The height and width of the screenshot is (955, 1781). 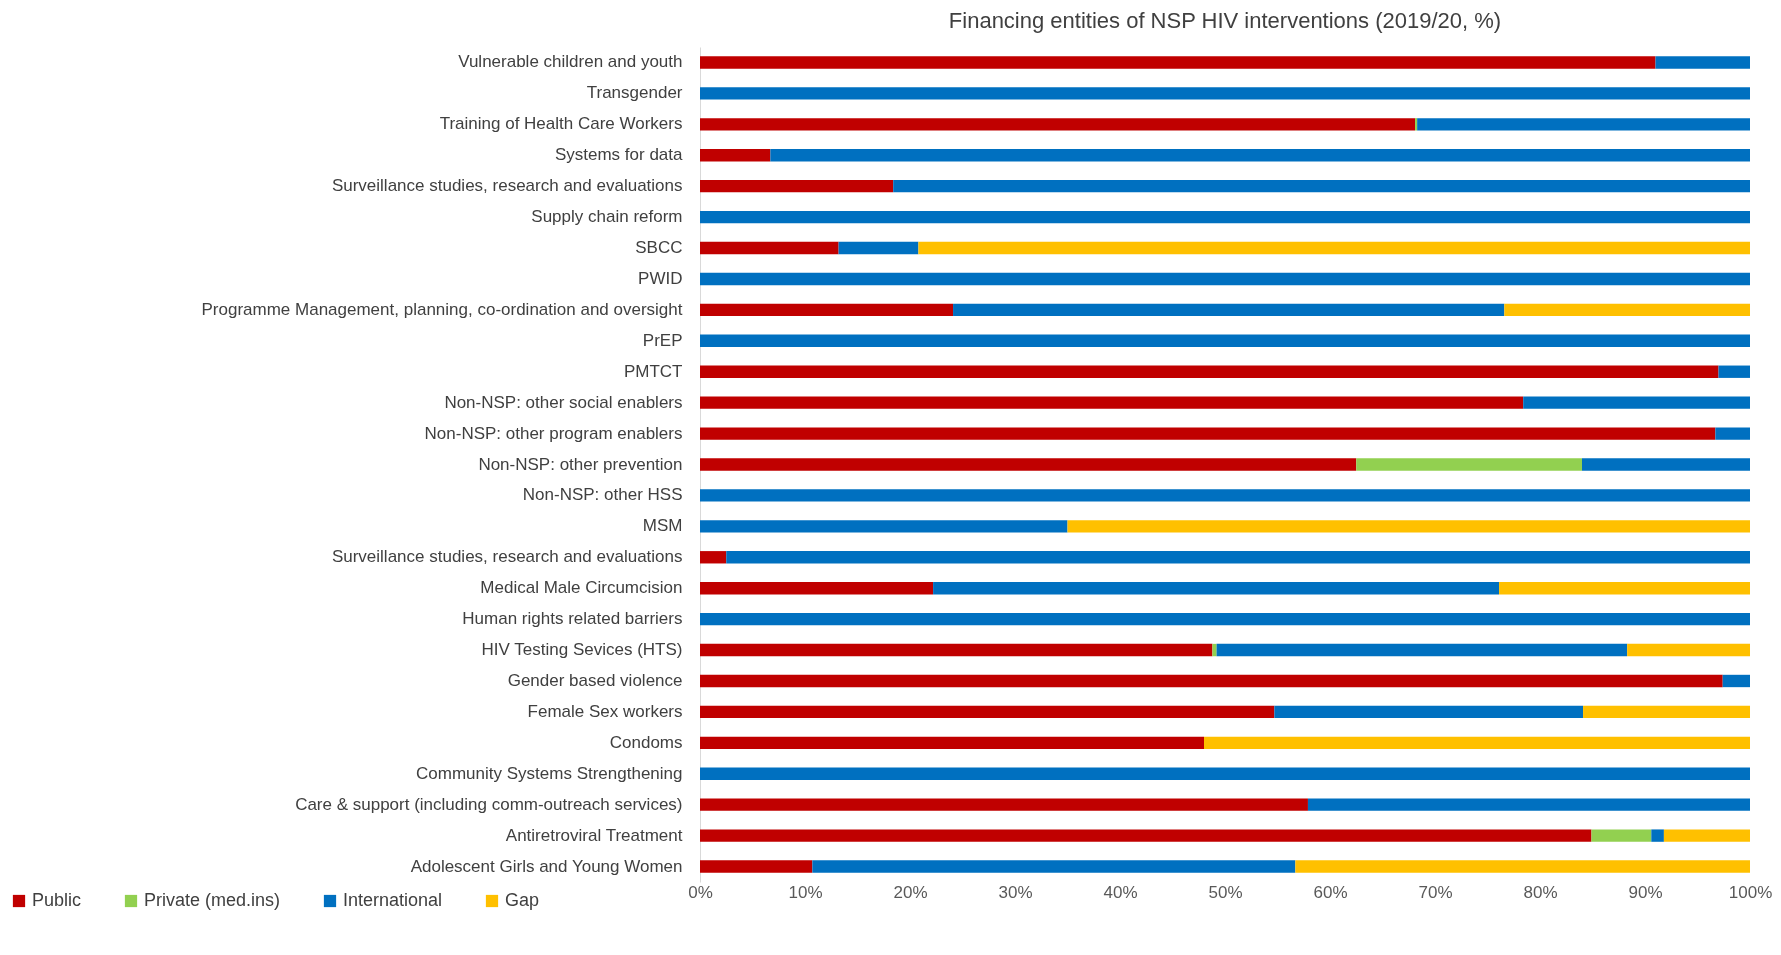 What do you see at coordinates (1750, 892) in the screenshot?
I see `x-tick-label: 100%` at bounding box center [1750, 892].